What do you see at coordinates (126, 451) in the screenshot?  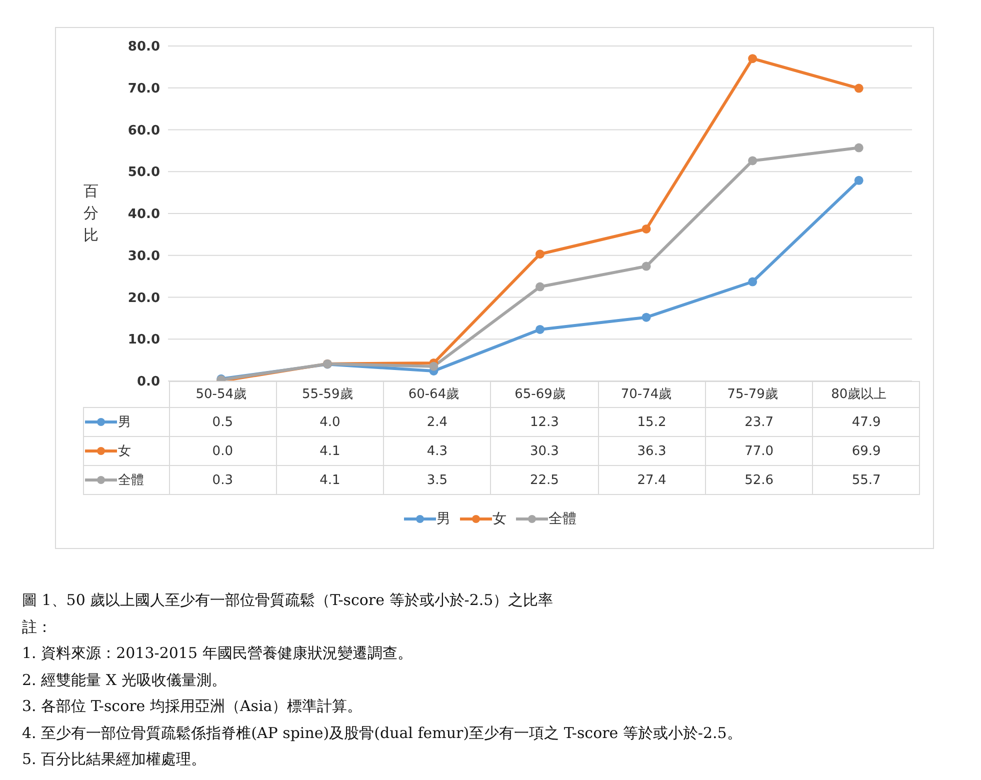 I see `legend-label: 女` at bounding box center [126, 451].